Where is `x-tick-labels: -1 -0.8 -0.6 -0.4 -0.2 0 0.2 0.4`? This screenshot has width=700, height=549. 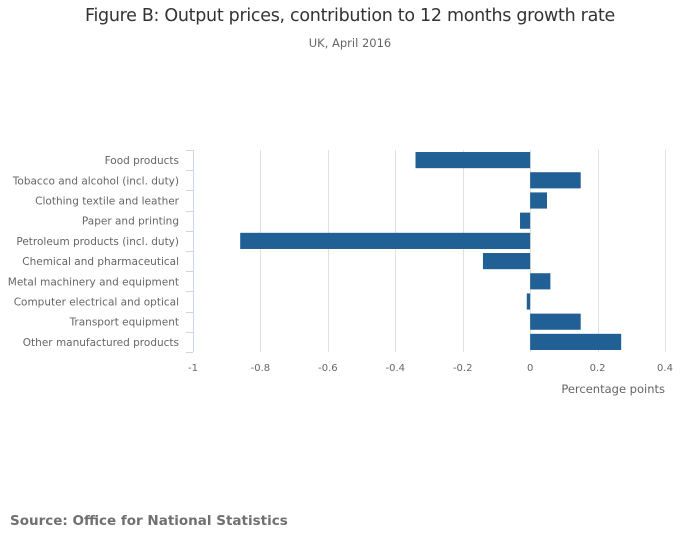 x-tick-labels: -1 -0.8 -0.6 -0.4 -0.2 0 0.2 0.4 is located at coordinates (430, 368).